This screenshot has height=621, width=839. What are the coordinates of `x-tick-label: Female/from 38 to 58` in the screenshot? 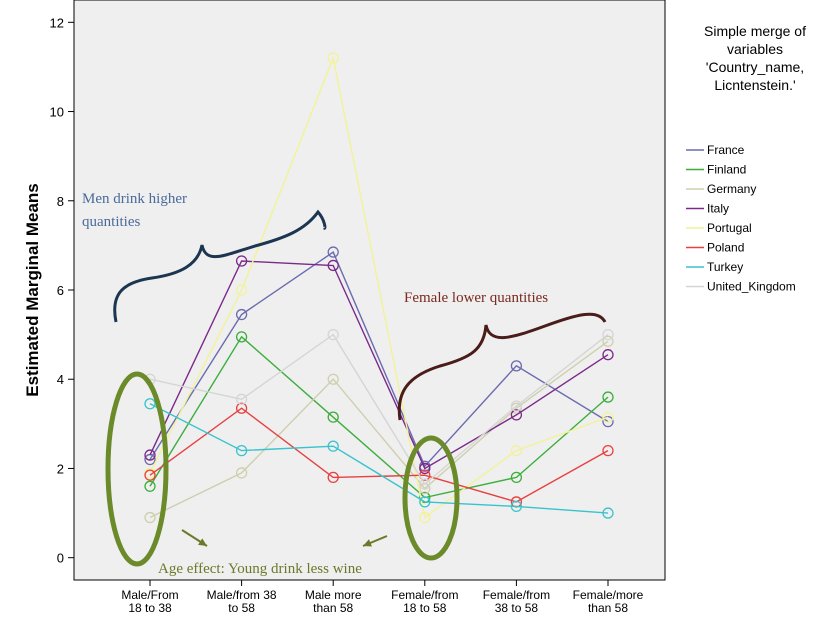 It's located at (516, 601).